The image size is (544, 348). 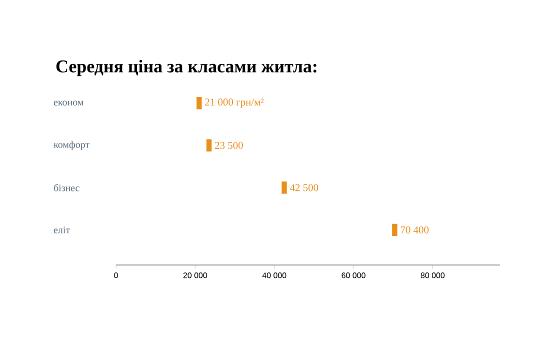 I want to click on data-label: 23 500, so click(x=229, y=145).